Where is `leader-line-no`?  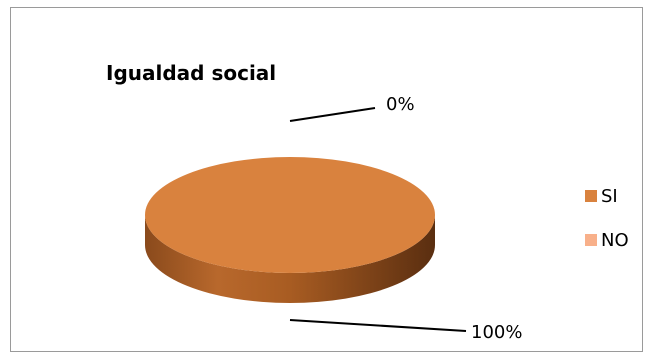
leader-line-no is located at coordinates (332, 114).